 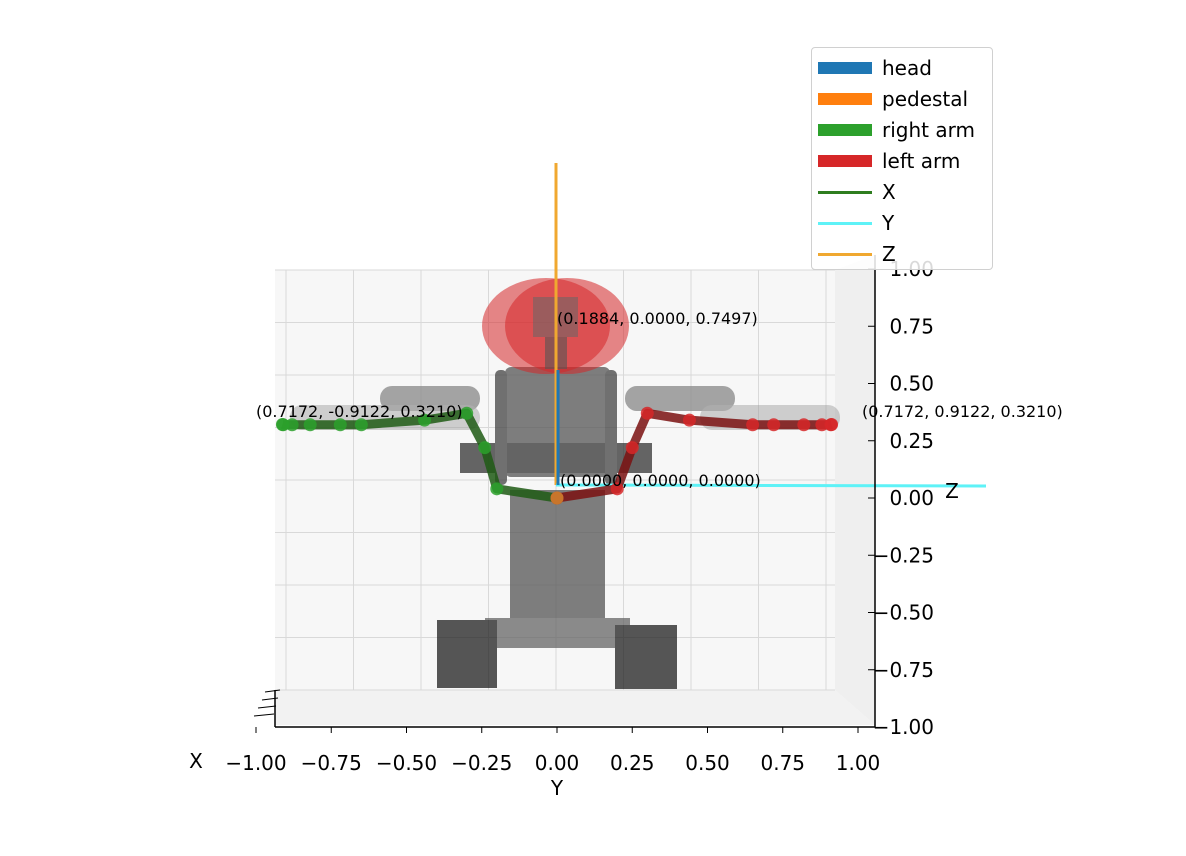 What do you see at coordinates (557, 498) in the screenshot?
I see `origin-point` at bounding box center [557, 498].